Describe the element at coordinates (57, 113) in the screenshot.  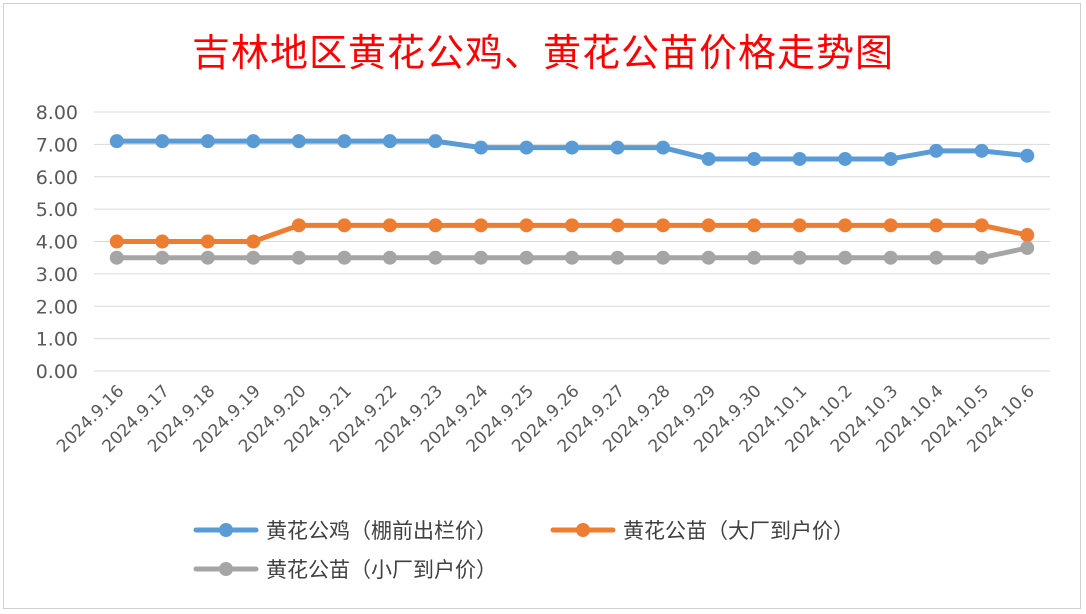
I see `y-tick-label: 8.00` at that location.